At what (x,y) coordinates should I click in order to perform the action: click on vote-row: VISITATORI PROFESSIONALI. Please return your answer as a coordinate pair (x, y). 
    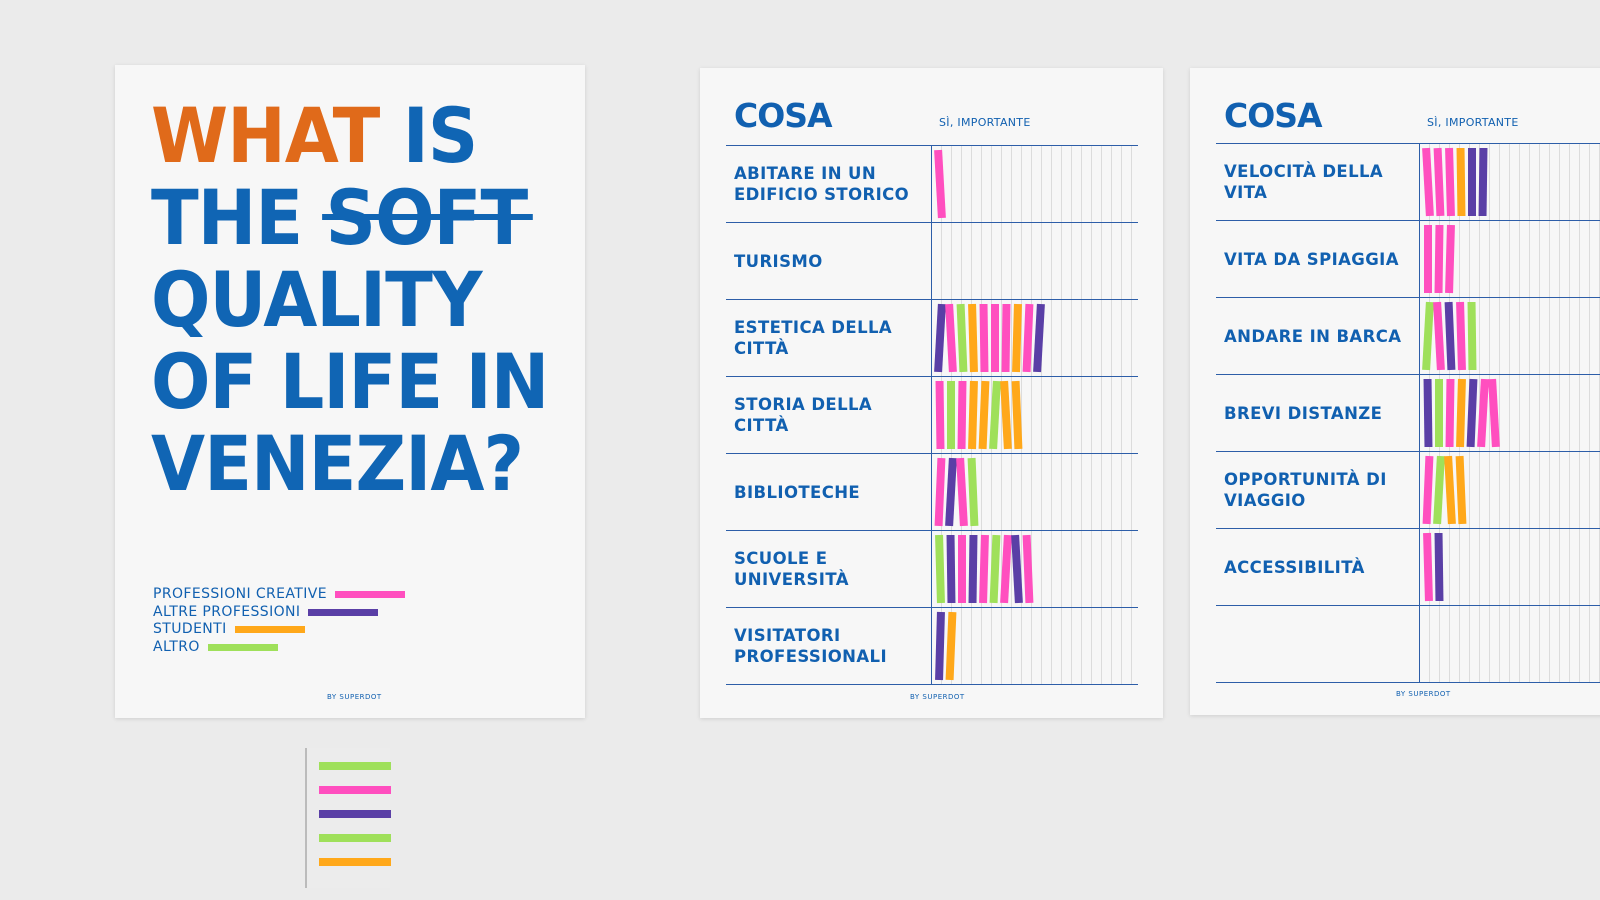
    Looking at the image, I should click on (932, 646).